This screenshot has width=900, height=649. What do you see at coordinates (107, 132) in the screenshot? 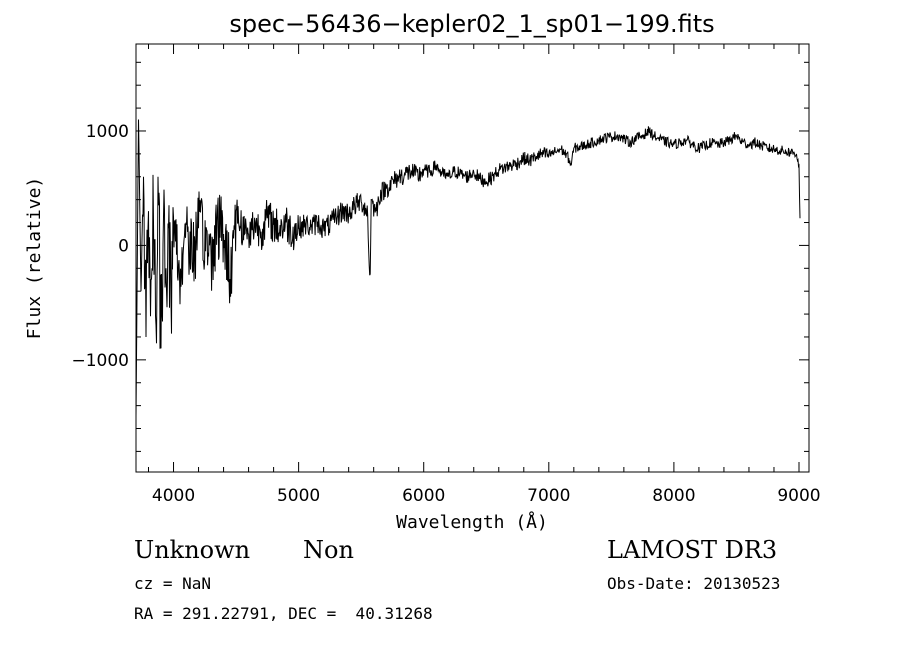
I see `y-tick-label: 1000` at bounding box center [107, 132].